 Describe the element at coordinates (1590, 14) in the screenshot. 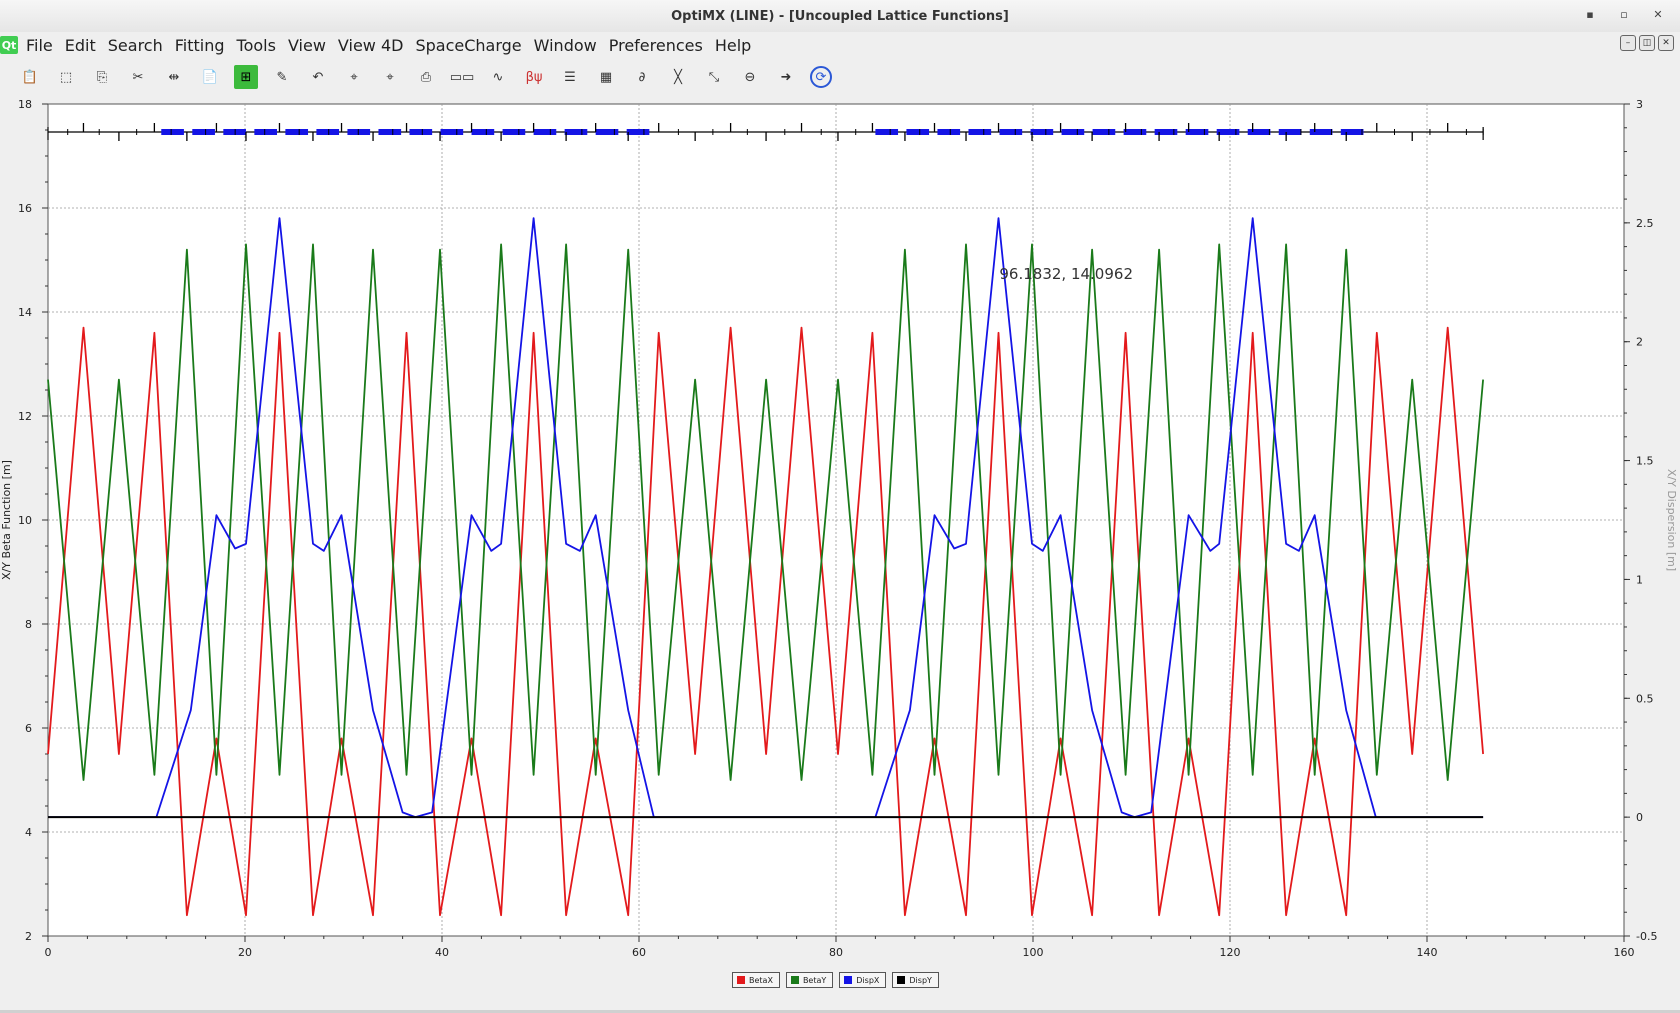

I see `minimize-icon: ▪` at that location.